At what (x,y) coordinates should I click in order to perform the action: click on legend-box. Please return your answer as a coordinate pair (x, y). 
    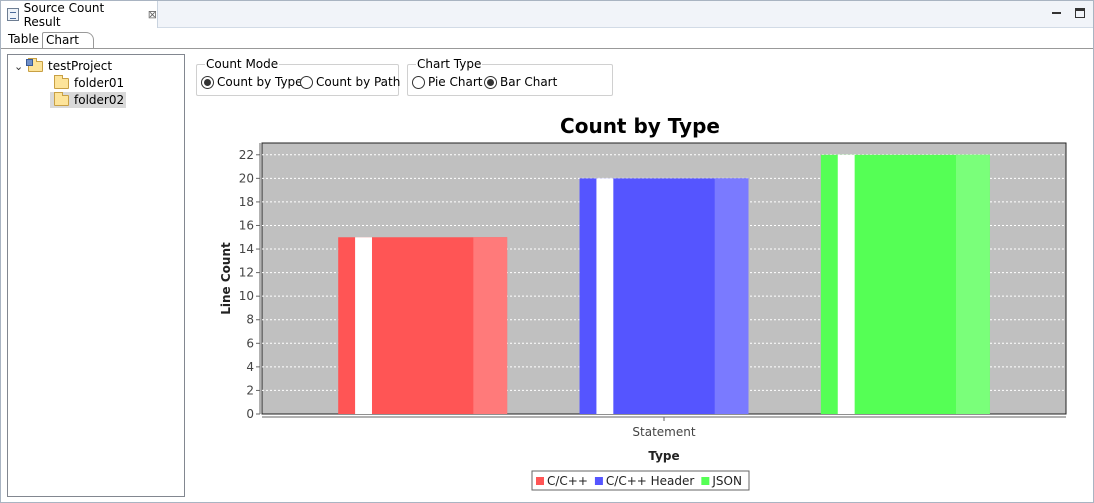
    Looking at the image, I should click on (640, 480).